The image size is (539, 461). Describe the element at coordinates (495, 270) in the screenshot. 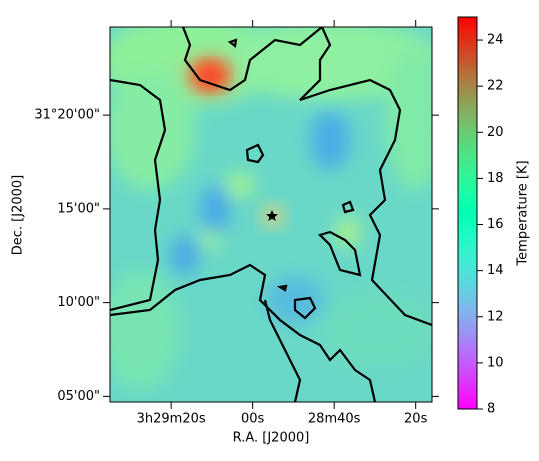

I see `colorbar-tick-label: 14` at that location.